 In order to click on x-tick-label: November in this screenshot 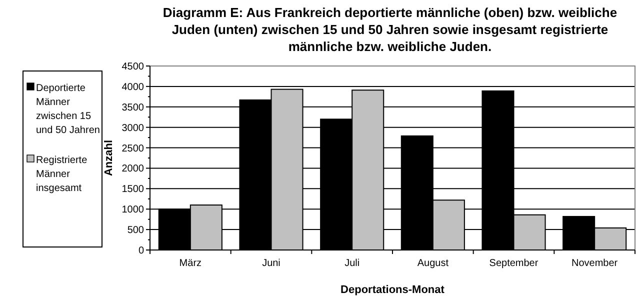, I will do `click(595, 263)`.